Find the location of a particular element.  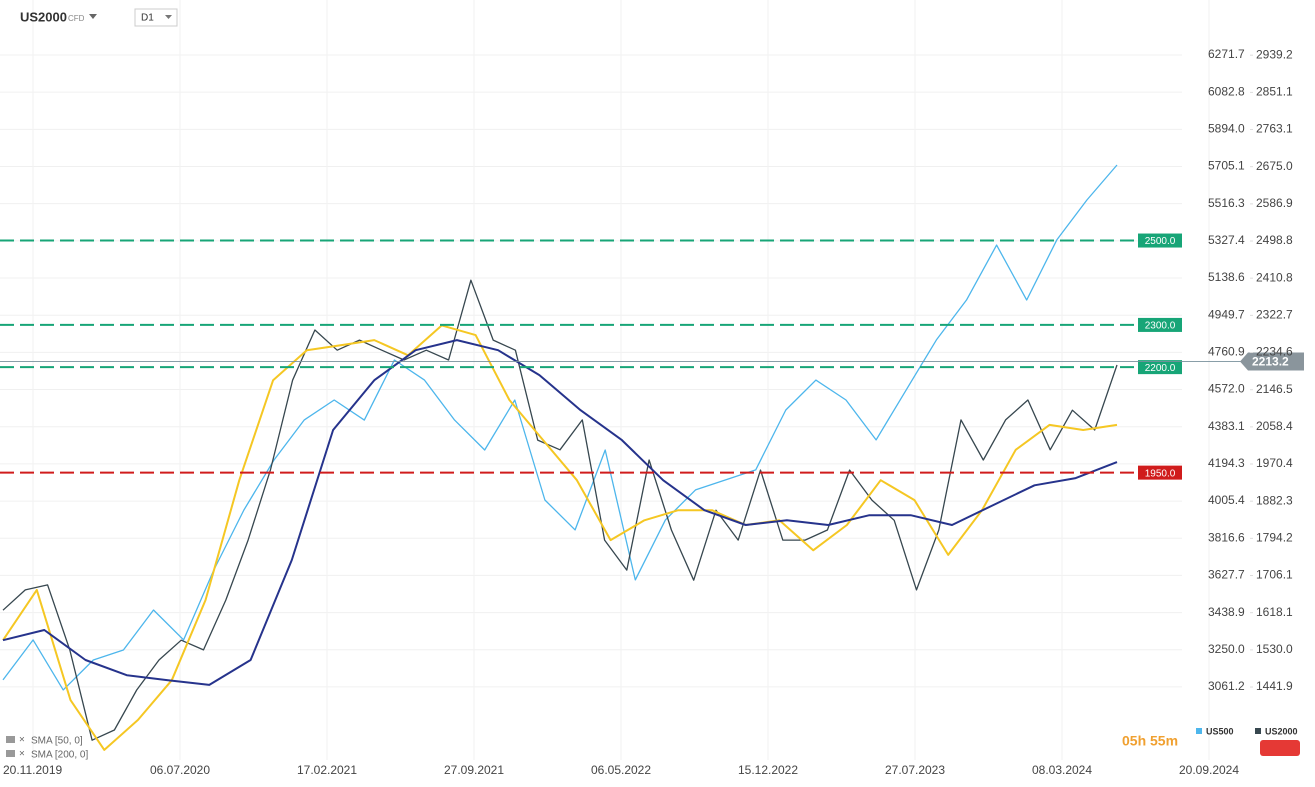

y2-tick-label: 1970.4 is located at coordinates (1274, 463).